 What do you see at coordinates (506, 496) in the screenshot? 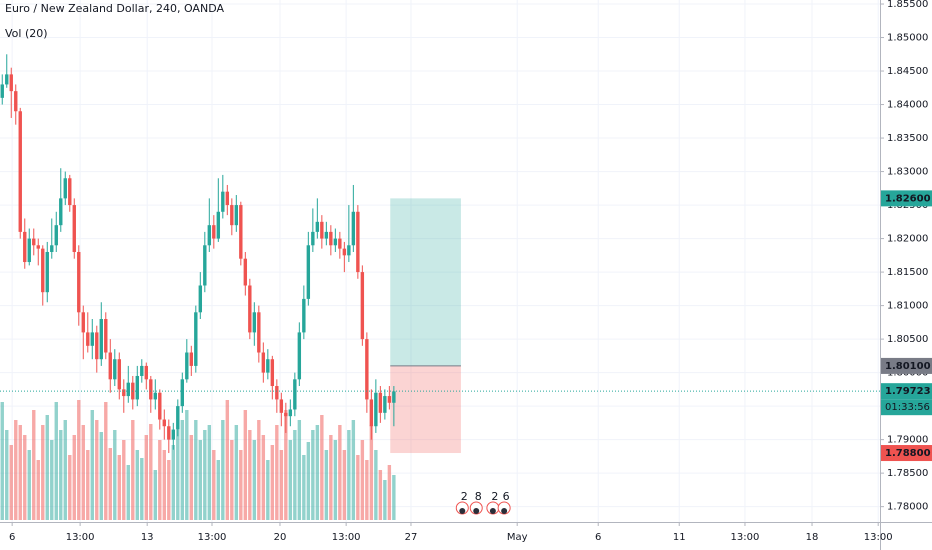
I see `event-label: 6` at bounding box center [506, 496].